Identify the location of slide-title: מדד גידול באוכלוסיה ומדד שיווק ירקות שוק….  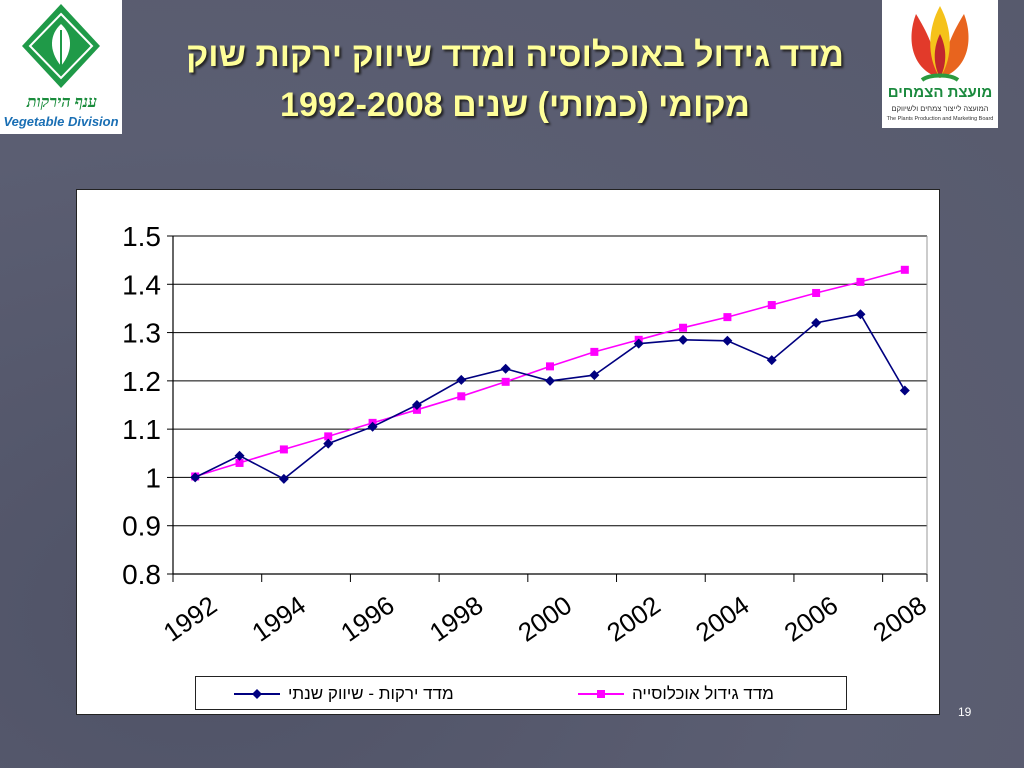
(515, 80).